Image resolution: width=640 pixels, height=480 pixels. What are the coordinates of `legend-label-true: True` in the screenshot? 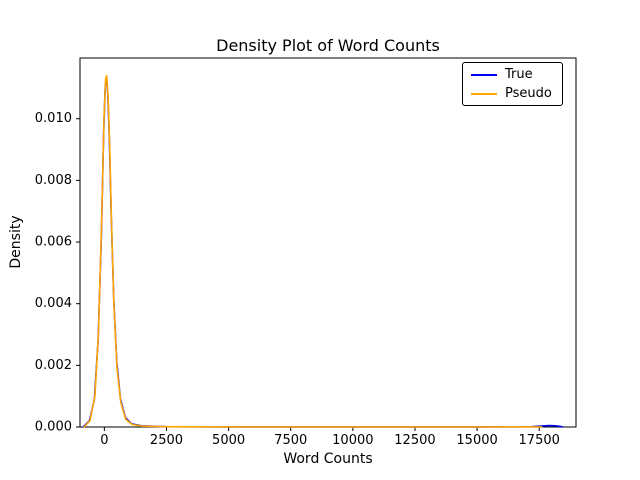 It's located at (519, 74).